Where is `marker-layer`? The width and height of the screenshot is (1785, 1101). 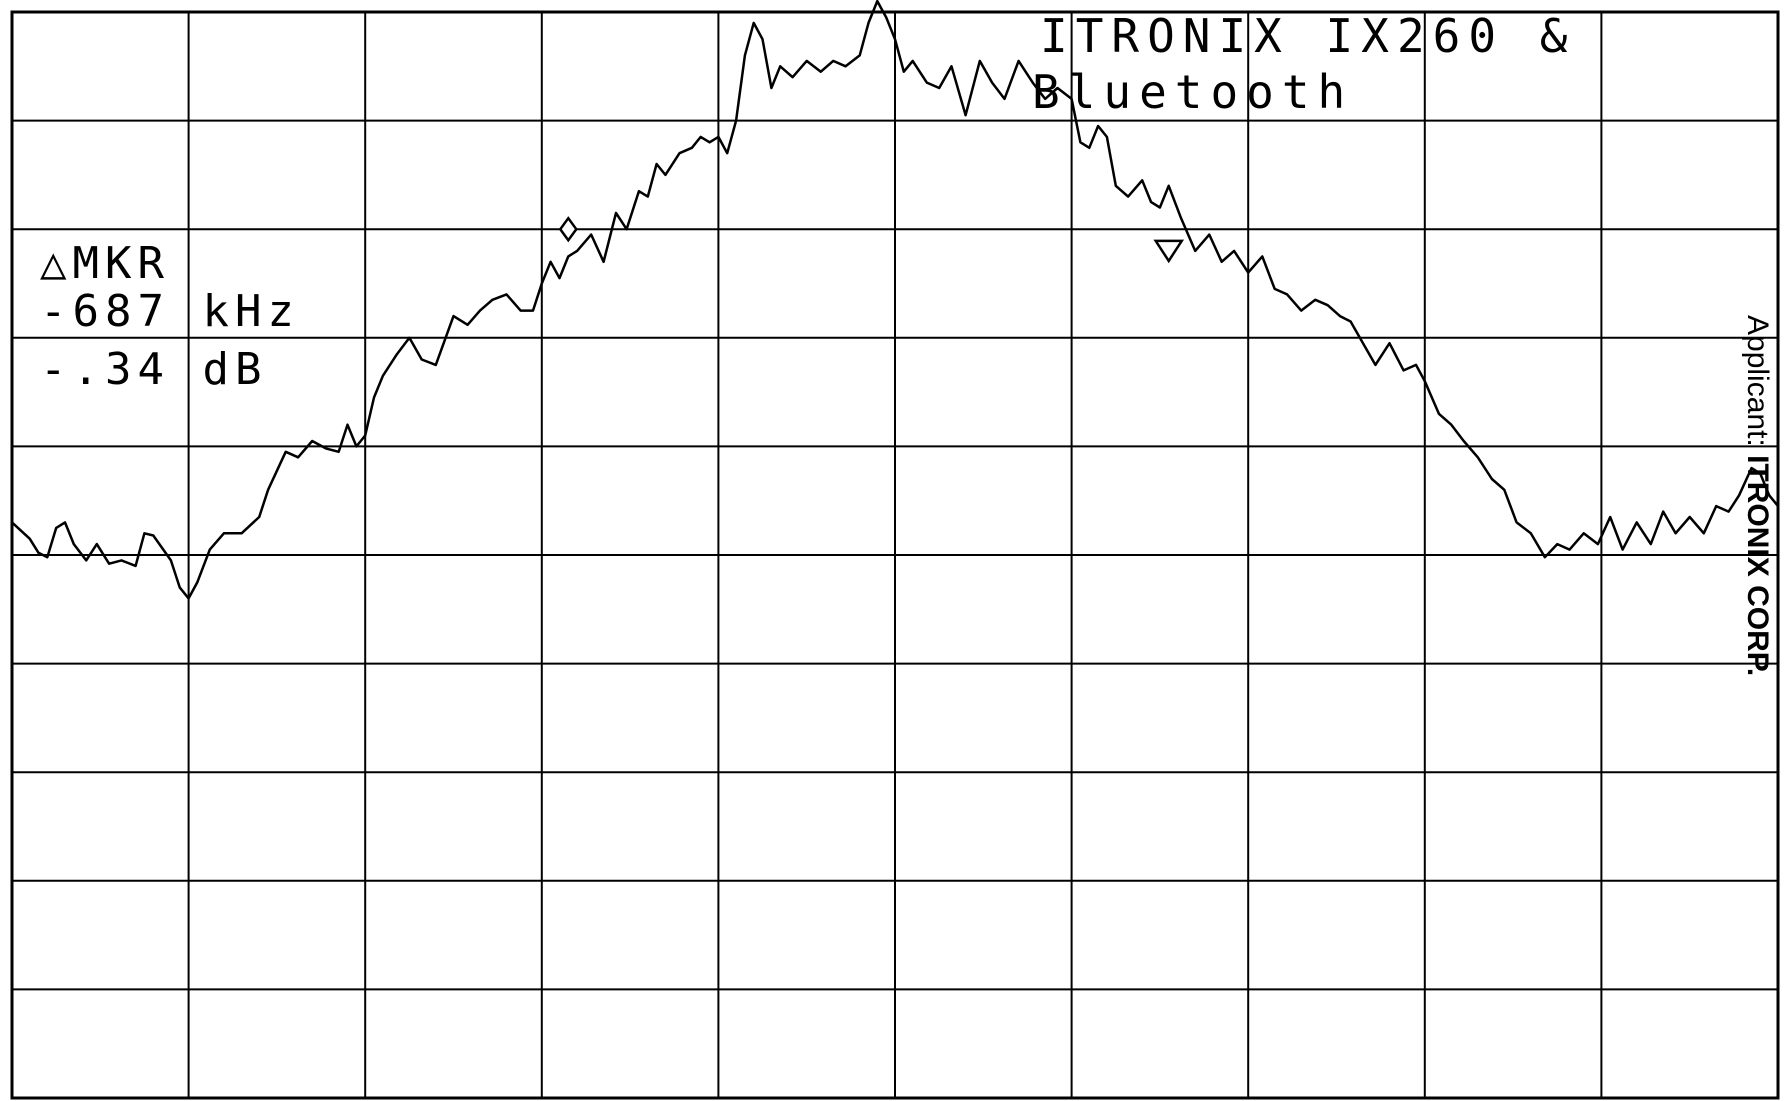 marker-layer is located at coordinates (871, 240).